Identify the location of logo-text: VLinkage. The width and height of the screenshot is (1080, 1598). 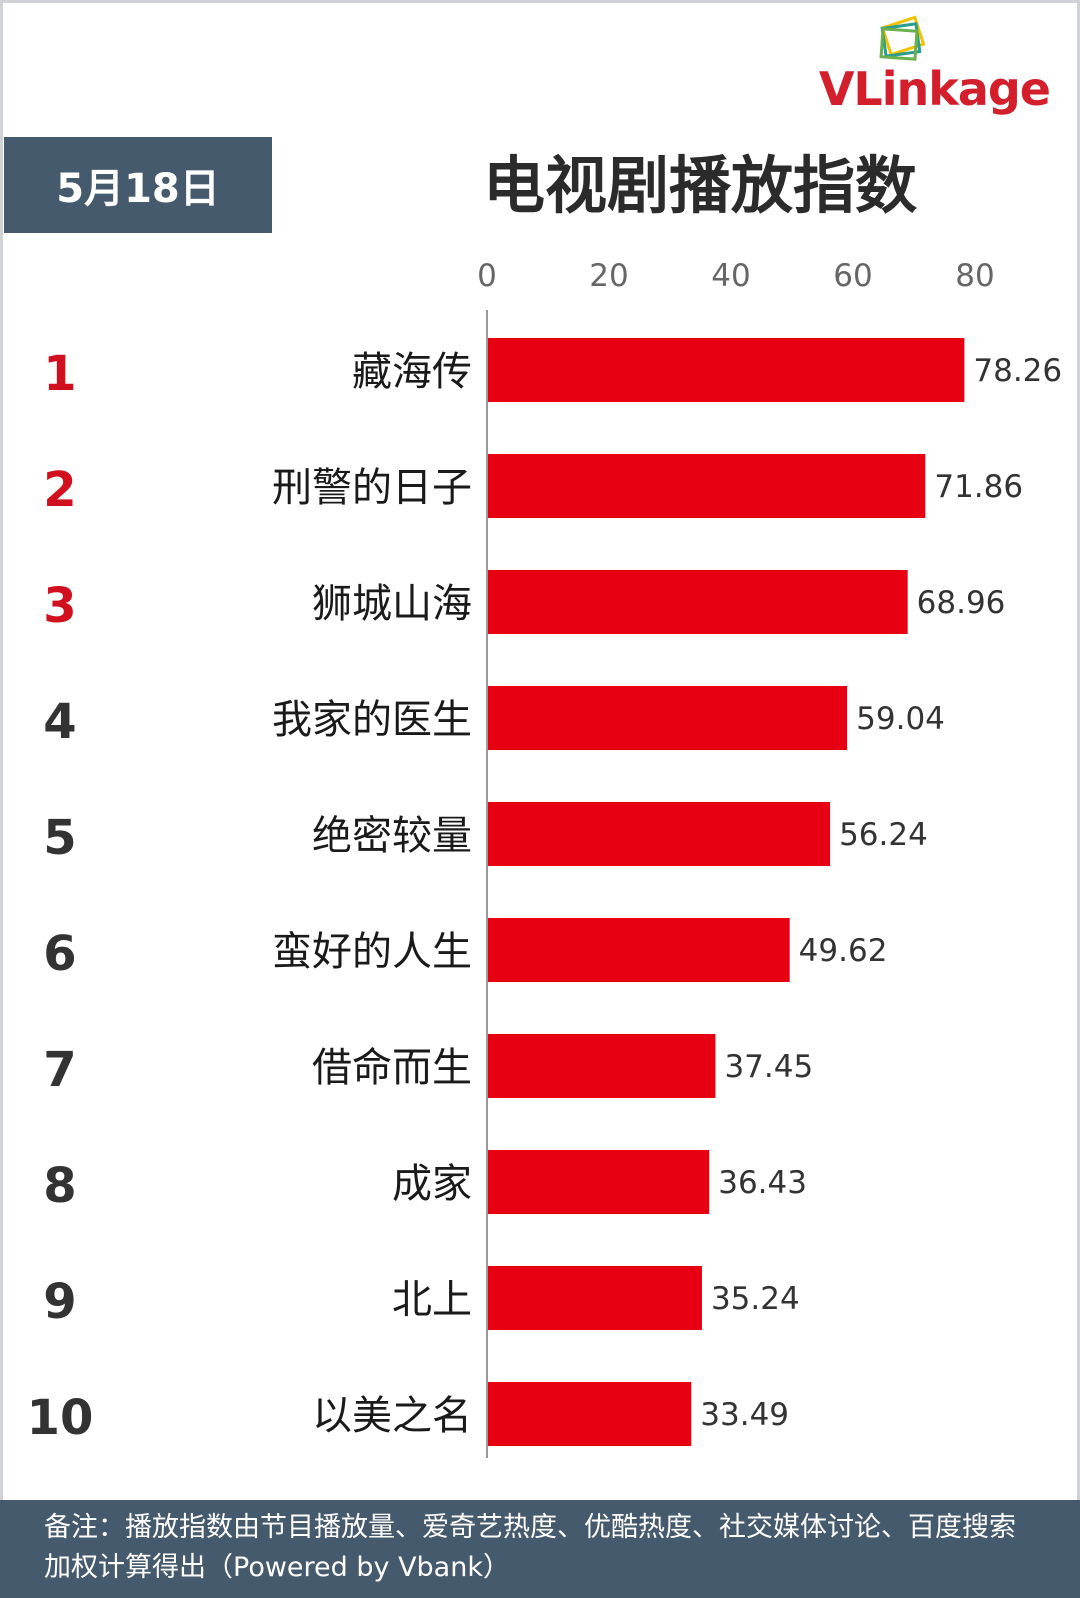
(934, 89).